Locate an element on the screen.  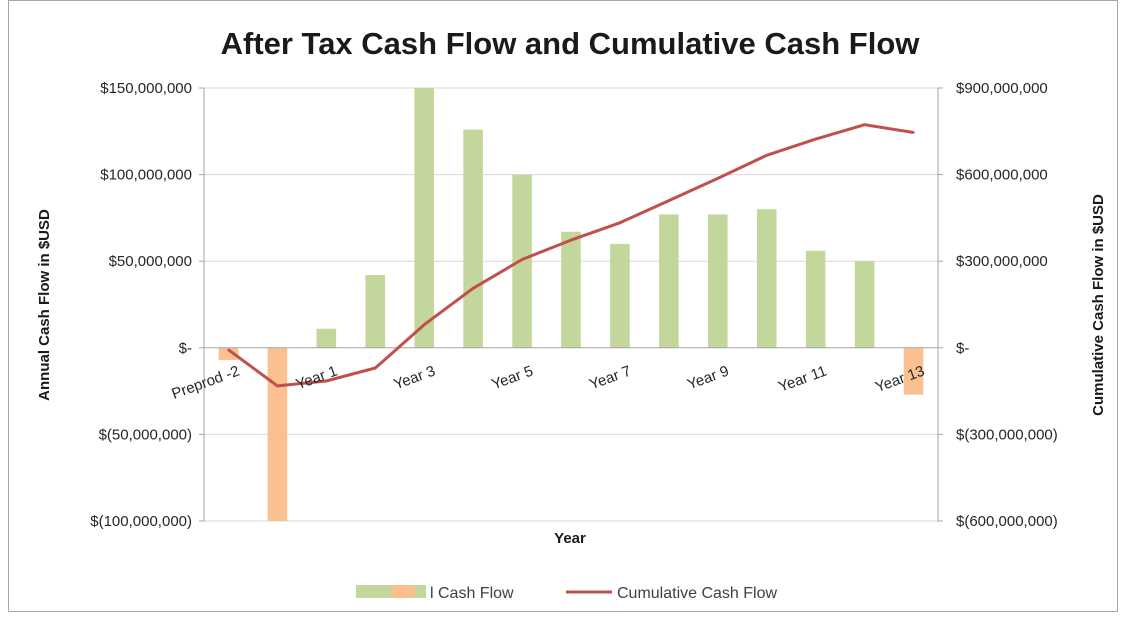
right-tick-label-4: $(300,000,000) is located at coordinates (1007, 434).